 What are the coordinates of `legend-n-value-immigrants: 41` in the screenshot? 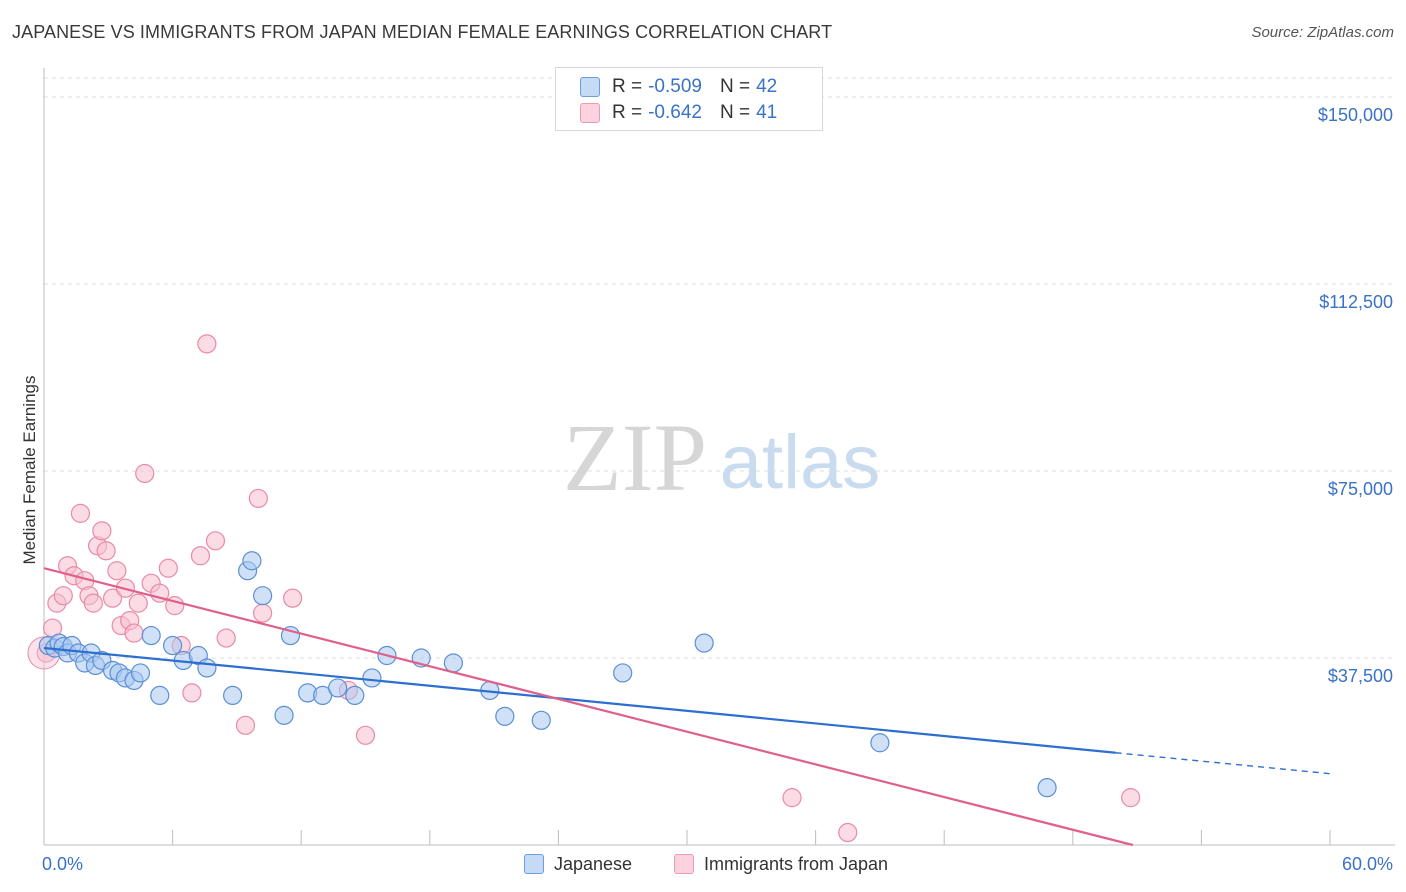 It's located at (767, 112).